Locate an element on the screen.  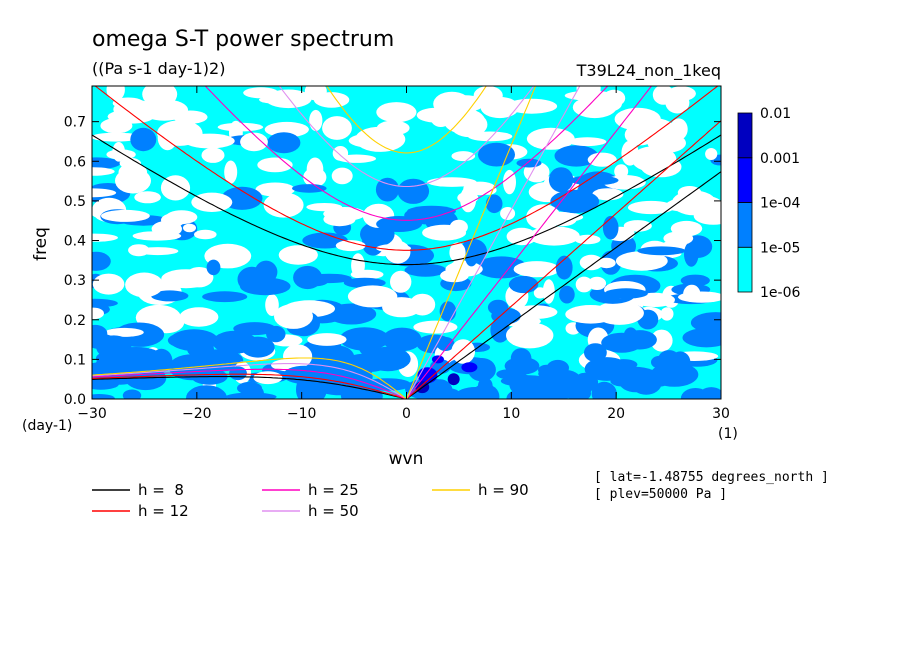
info-latitude: [ lat=-1.48755 degrees_north ] is located at coordinates (711, 477).